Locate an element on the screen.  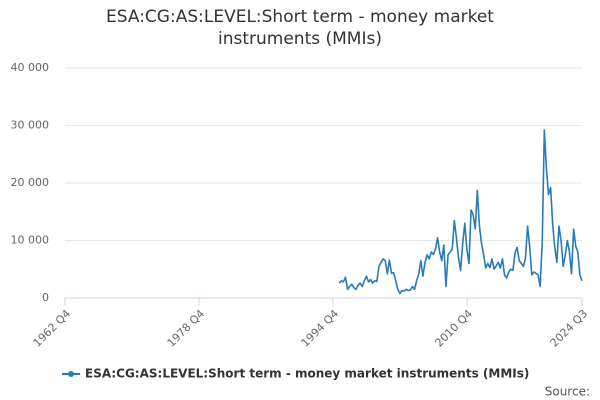
legend-marker is located at coordinates (71, 374).